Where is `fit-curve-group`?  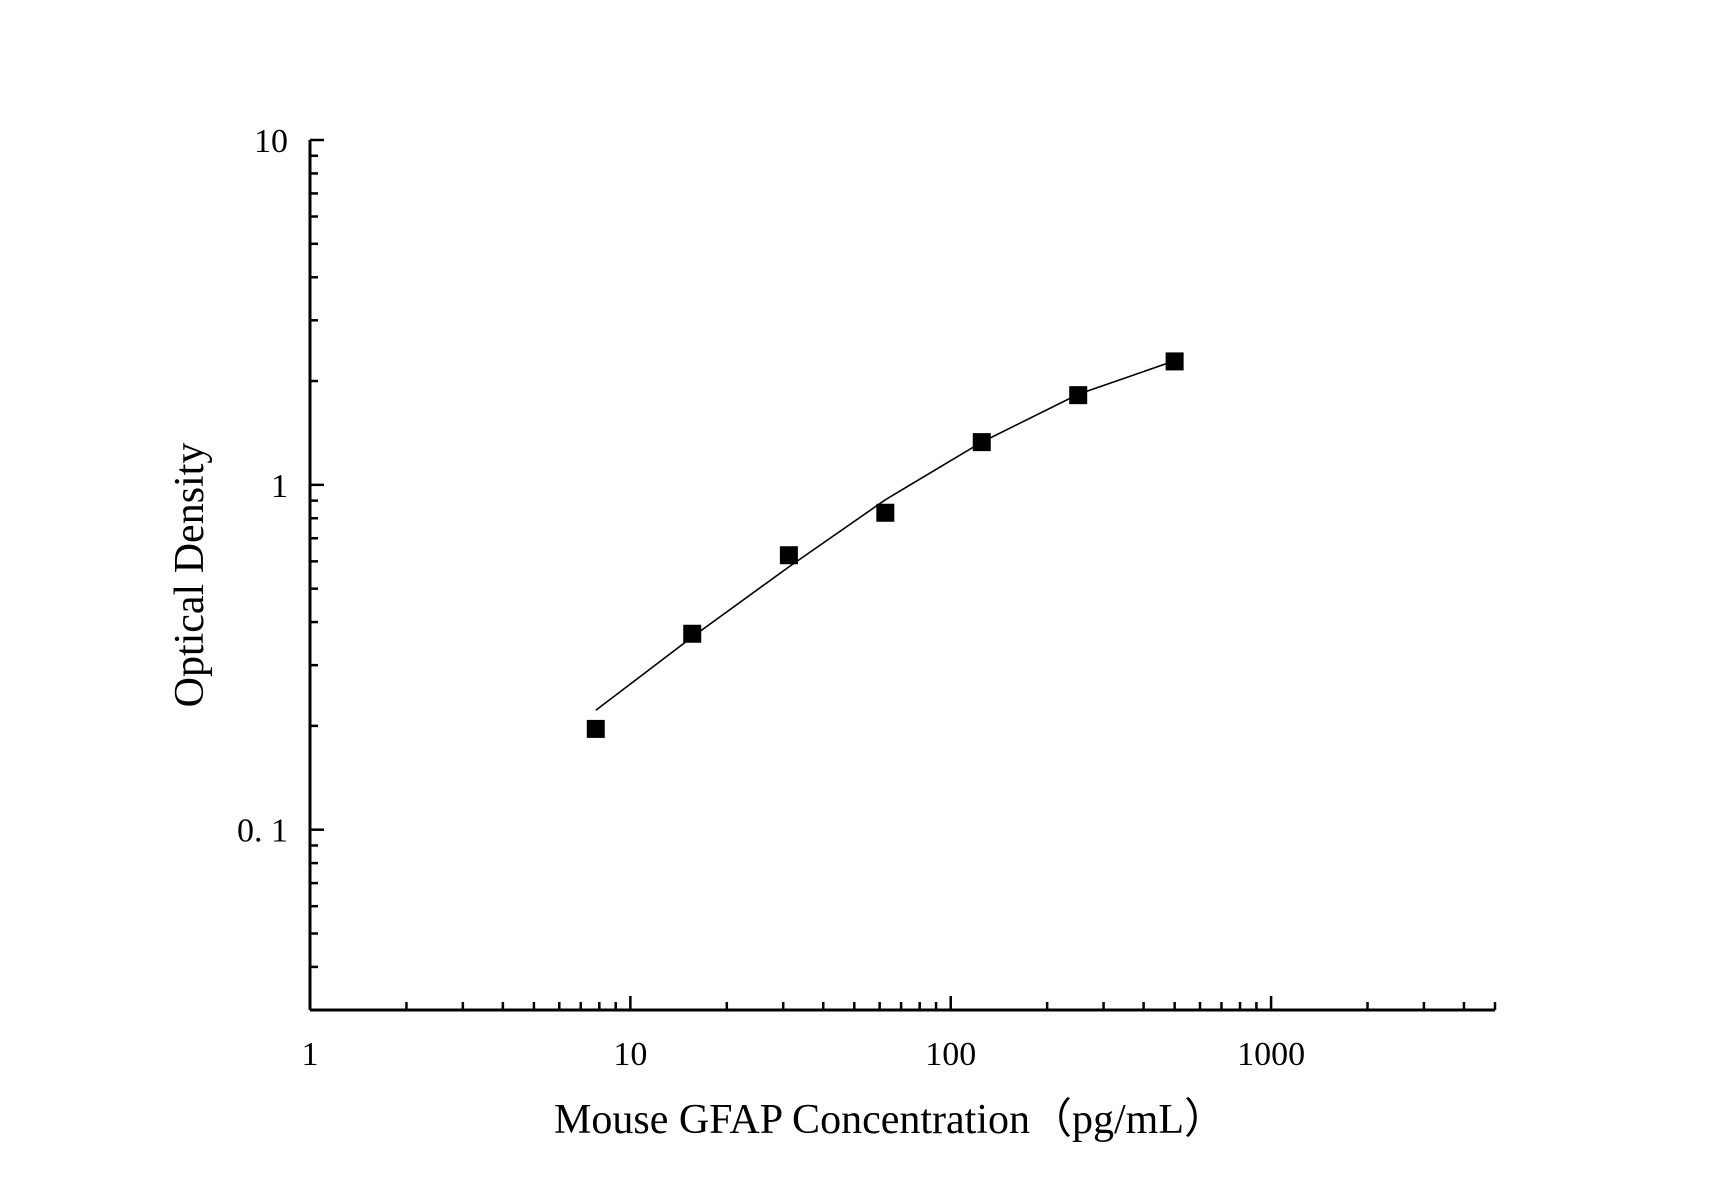
fit-curve-group is located at coordinates (885, 535).